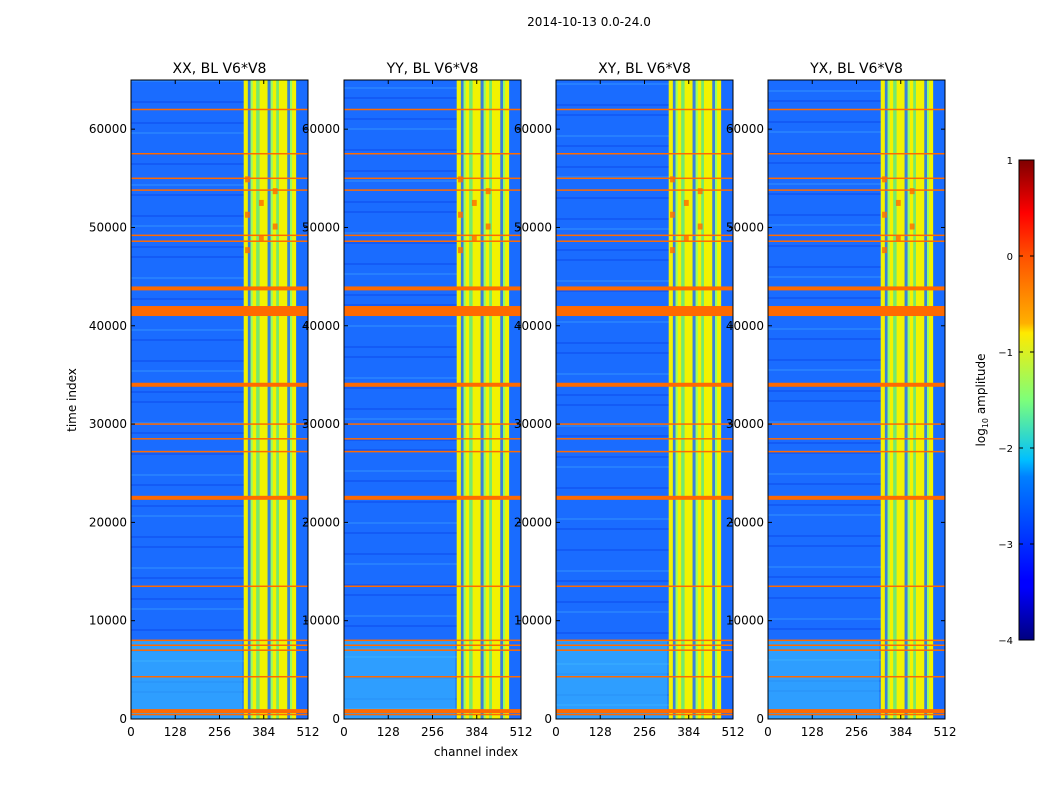  I want to click on x-tick-label: 0, so click(131, 732).